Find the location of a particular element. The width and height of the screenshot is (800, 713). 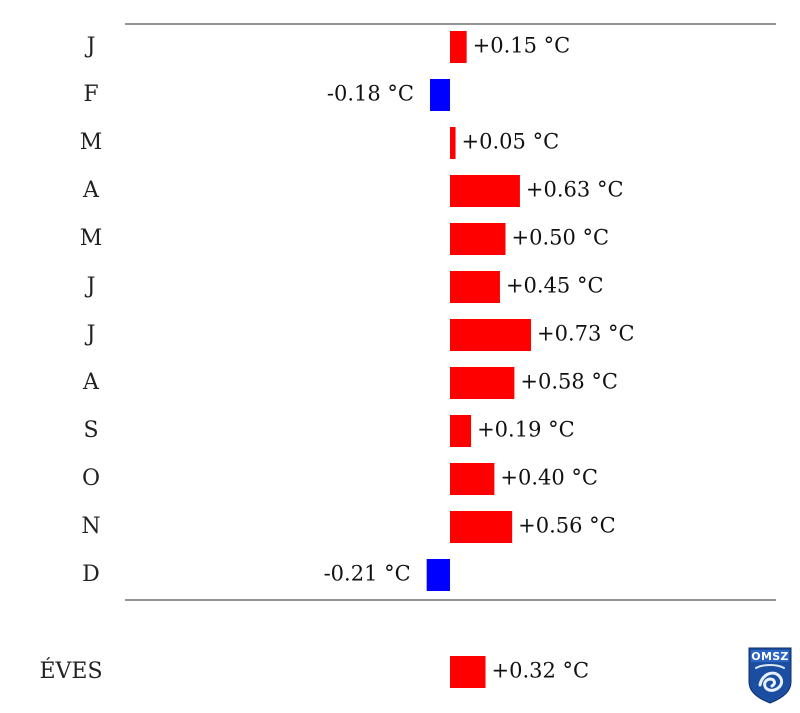

month-value-label-1: +0.15 °C is located at coordinates (522, 46).